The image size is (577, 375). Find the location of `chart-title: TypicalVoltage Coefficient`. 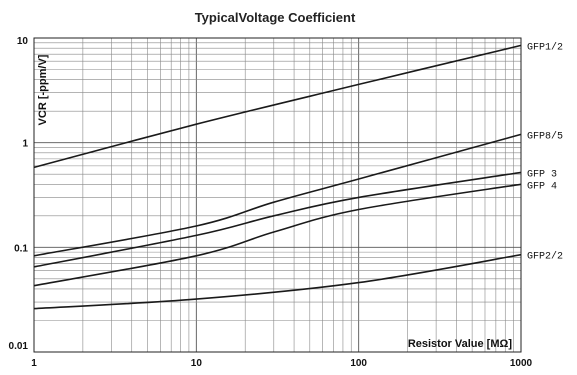

chart-title: TypicalVoltage Coefficient is located at coordinates (275, 17).